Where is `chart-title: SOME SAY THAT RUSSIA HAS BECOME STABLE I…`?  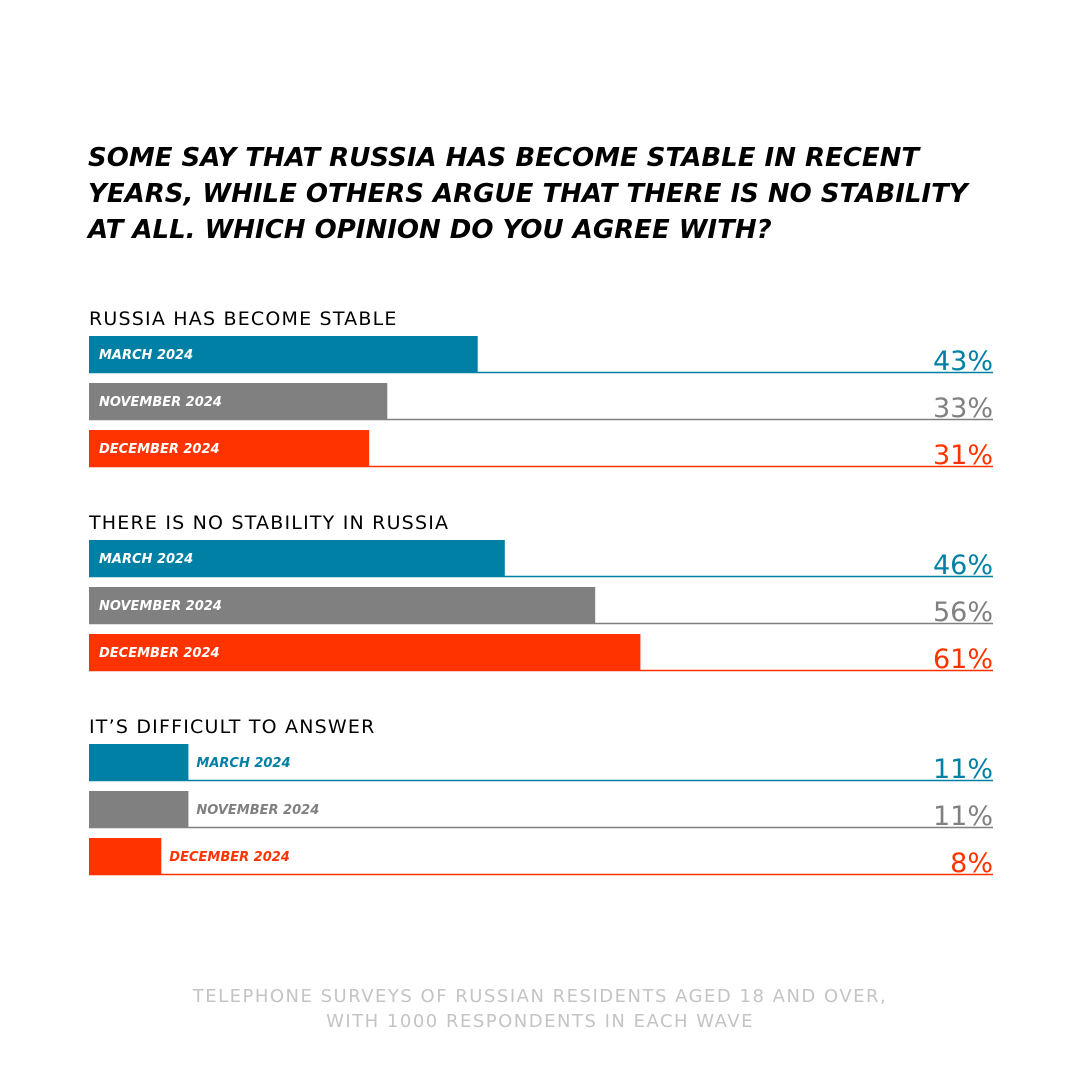 chart-title: SOME SAY THAT RUSSIA HAS BECOME STABLE I… is located at coordinates (528, 194).